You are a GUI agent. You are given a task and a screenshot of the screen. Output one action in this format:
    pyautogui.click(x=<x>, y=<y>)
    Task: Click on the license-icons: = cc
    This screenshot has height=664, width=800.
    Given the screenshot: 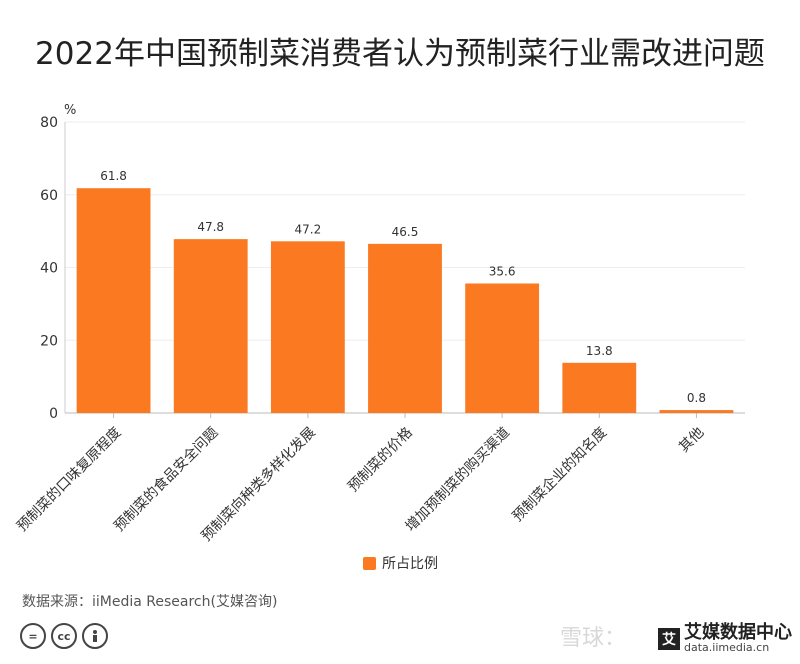 What is the action you would take?
    pyautogui.click(x=64, y=636)
    